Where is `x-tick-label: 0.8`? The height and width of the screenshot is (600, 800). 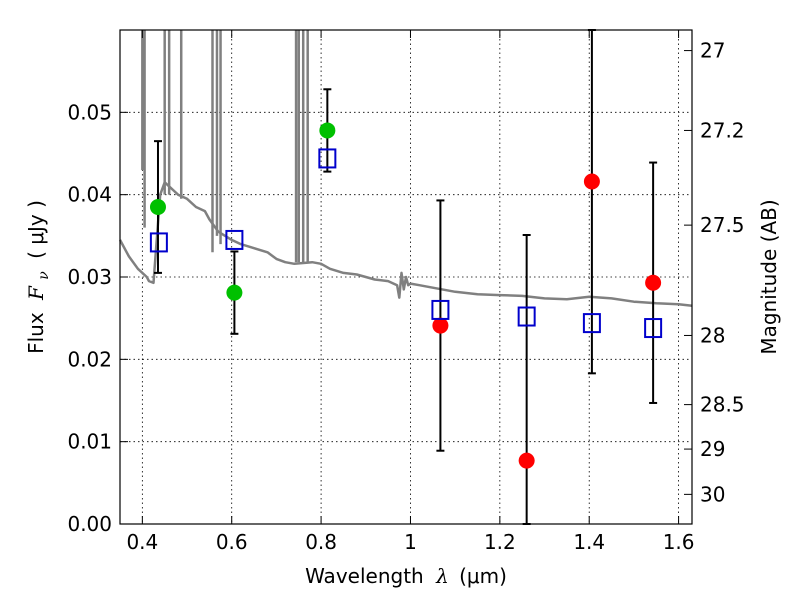
x-tick-label: 0.8 is located at coordinates (321, 542).